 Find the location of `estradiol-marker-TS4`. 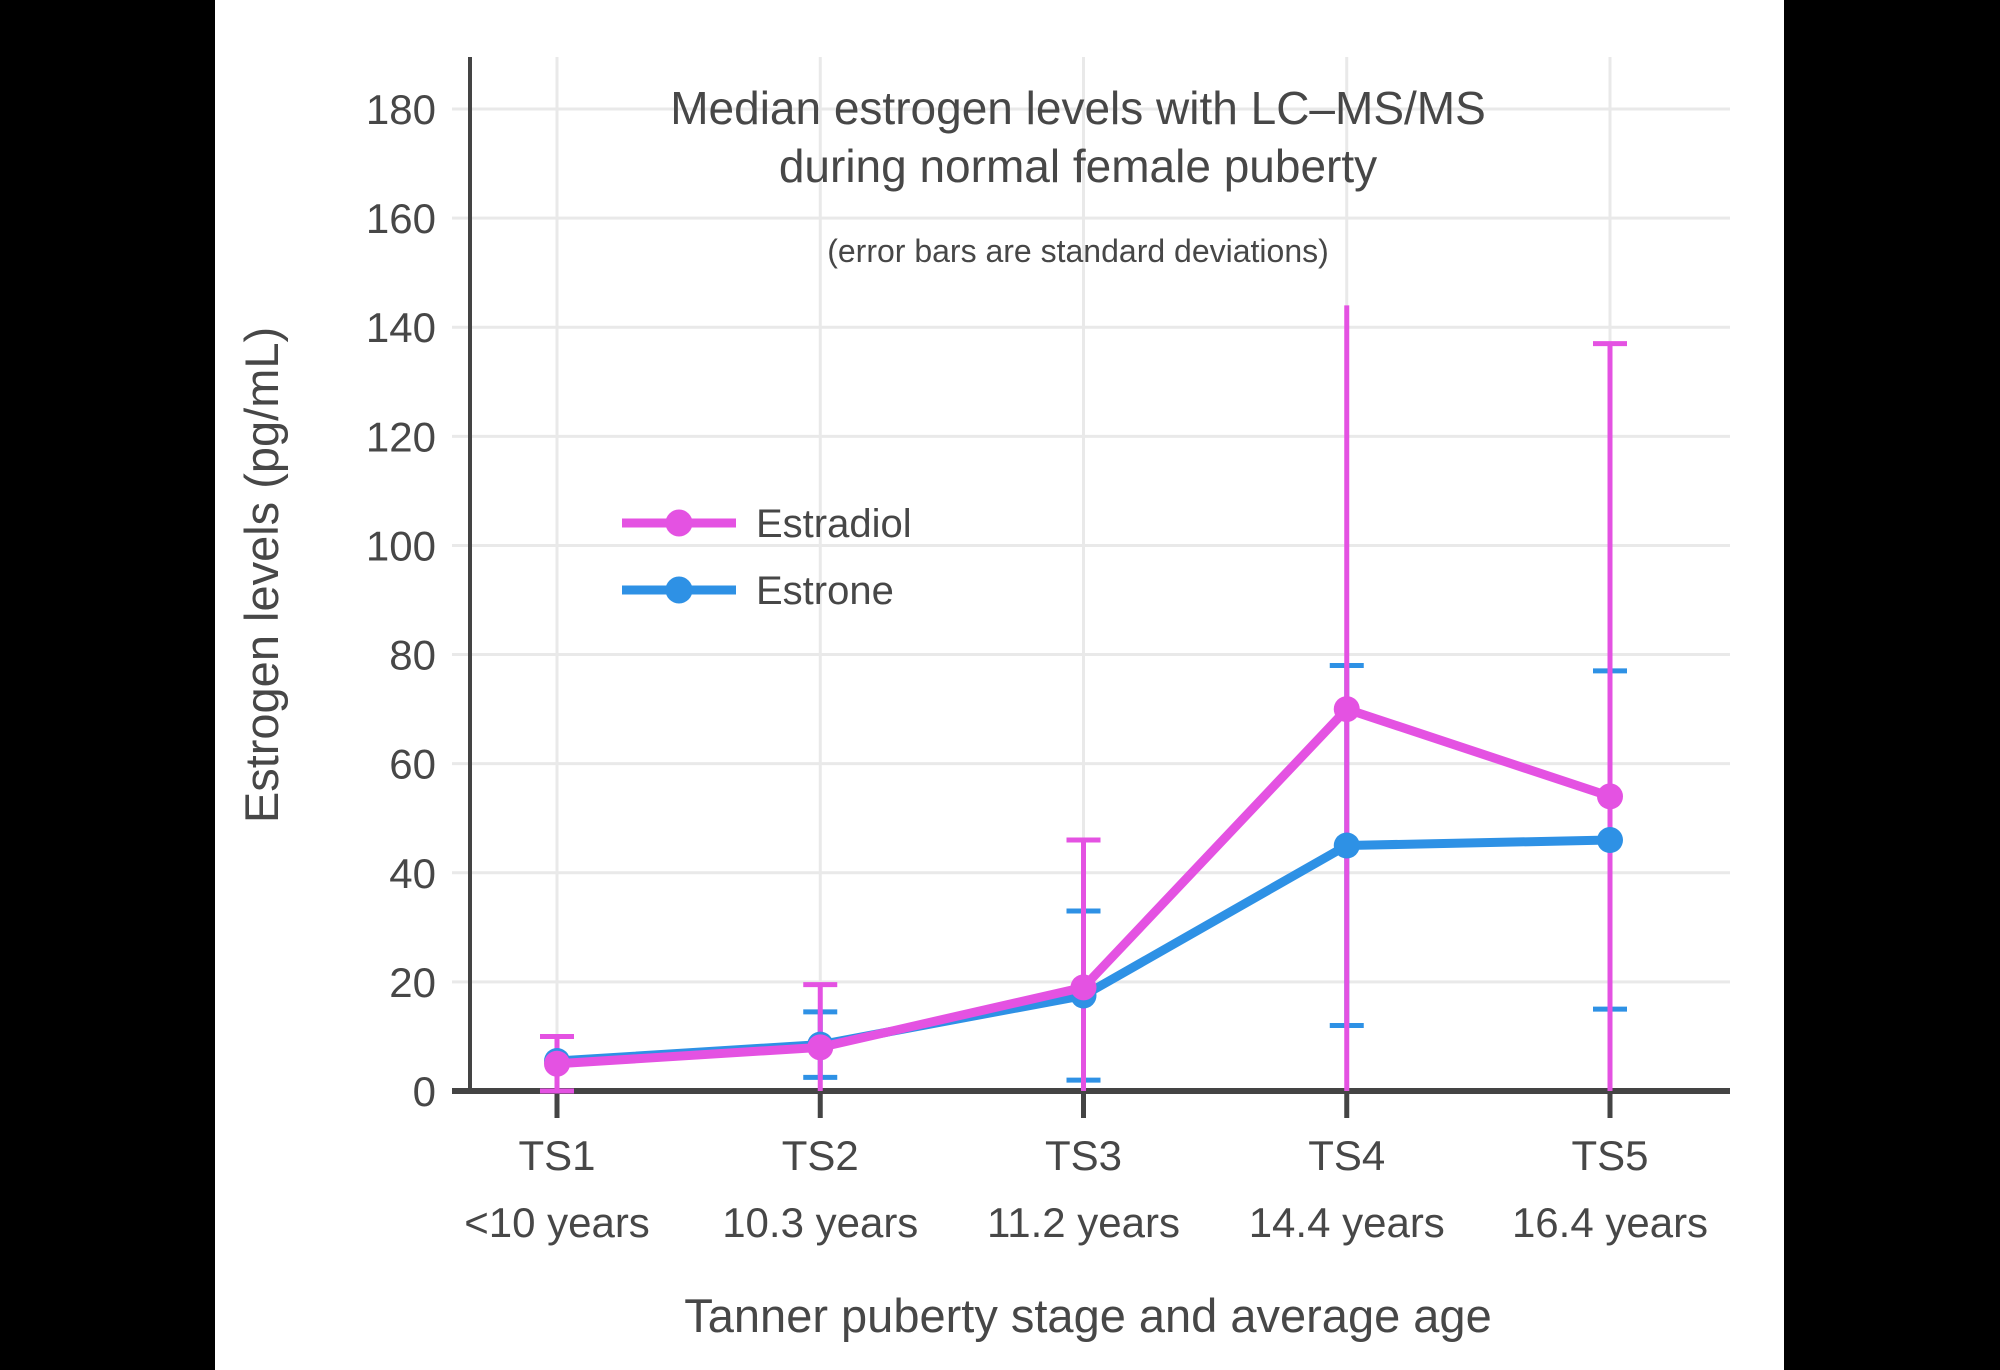

estradiol-marker-TS4 is located at coordinates (1346, 709).